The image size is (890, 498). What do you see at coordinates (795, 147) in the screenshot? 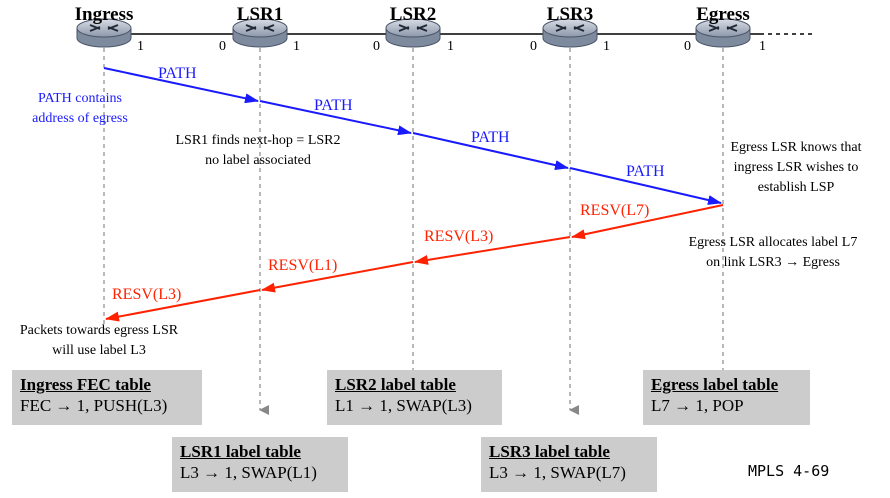
I see `note-egress-knows-line1: Egress LSR knows that` at bounding box center [795, 147].